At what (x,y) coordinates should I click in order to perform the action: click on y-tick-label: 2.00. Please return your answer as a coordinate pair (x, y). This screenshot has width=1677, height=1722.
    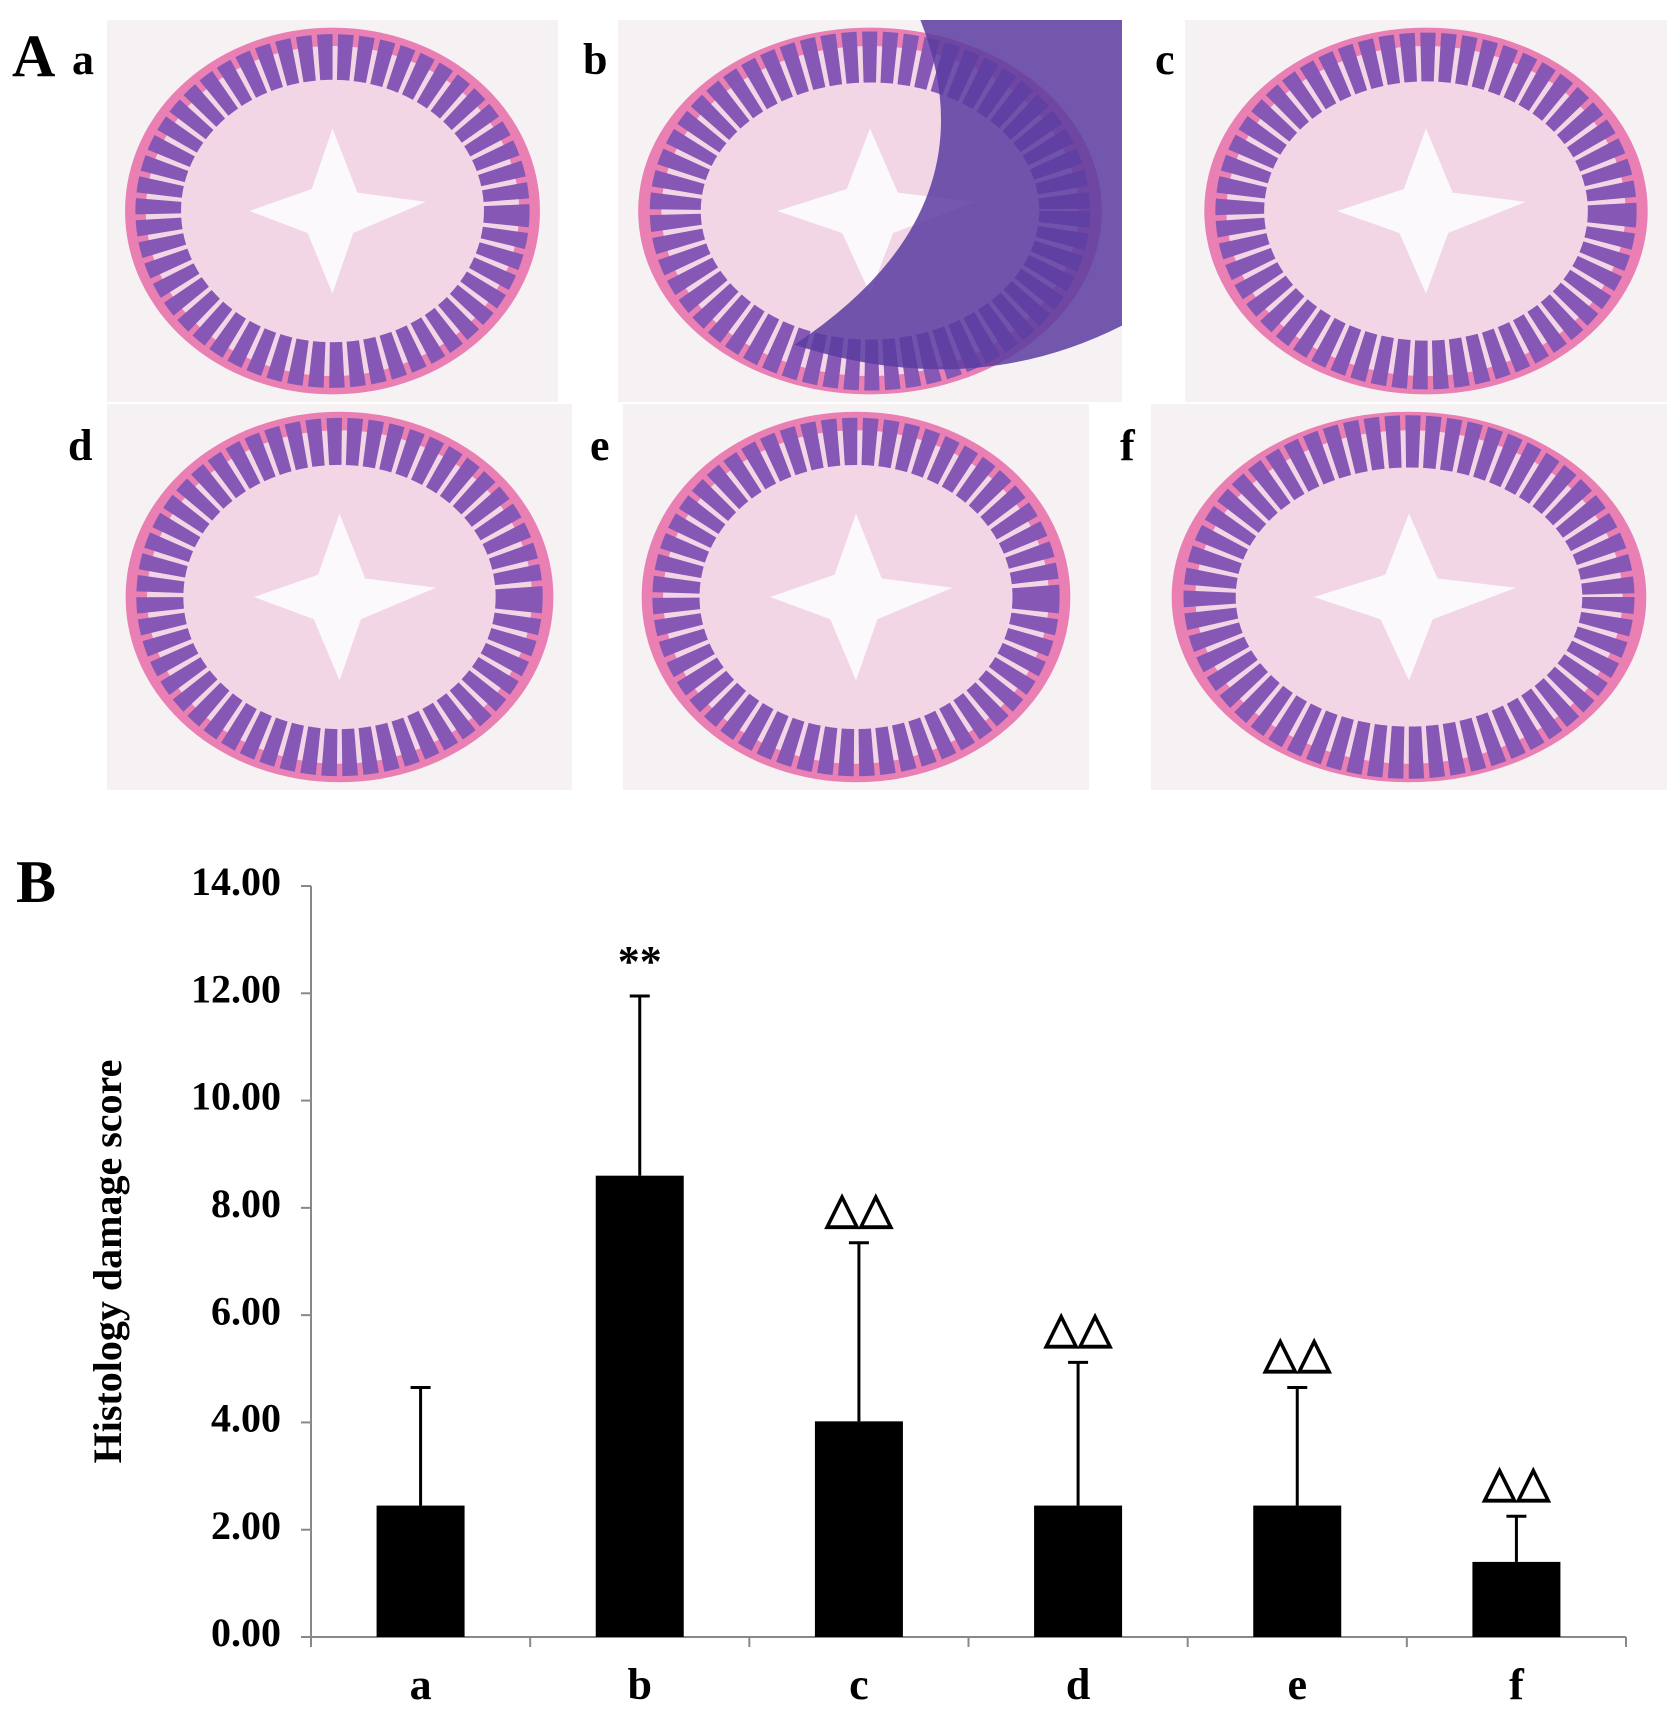
    Looking at the image, I should click on (246, 1525).